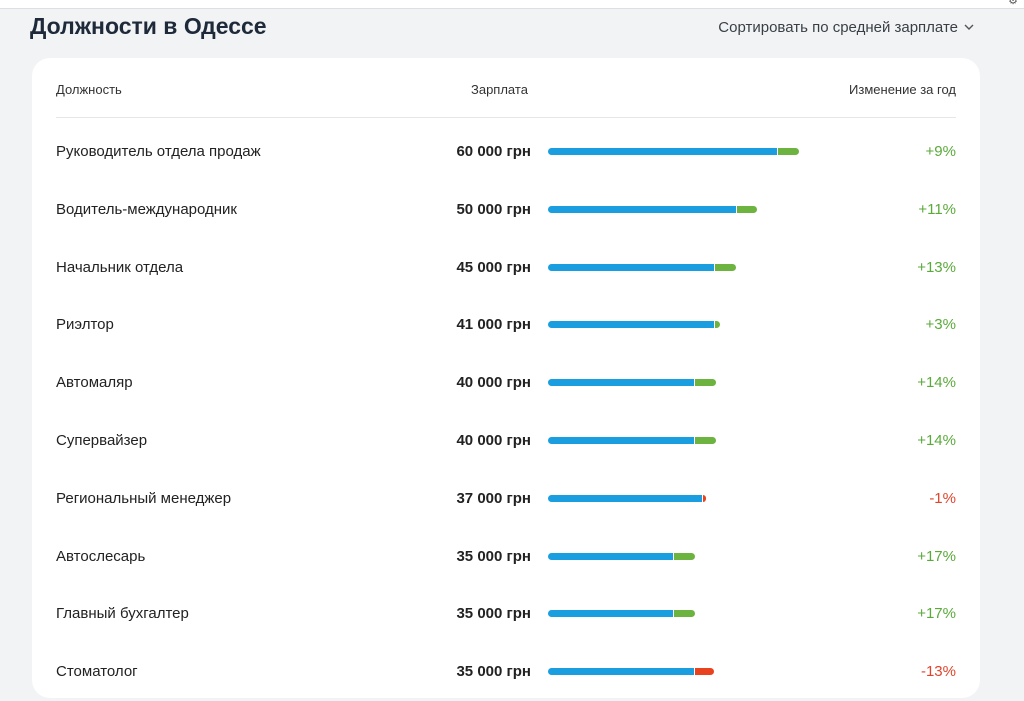 The height and width of the screenshot is (701, 1024). Describe the element at coordinates (493, 498) in the screenshot. I see `salary-value: 37 000 грн` at that location.